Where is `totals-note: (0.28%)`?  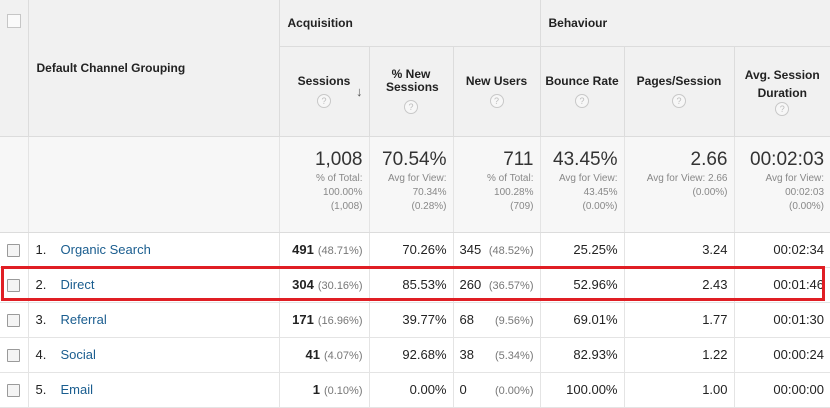 totals-note: (0.28%) is located at coordinates (429, 206).